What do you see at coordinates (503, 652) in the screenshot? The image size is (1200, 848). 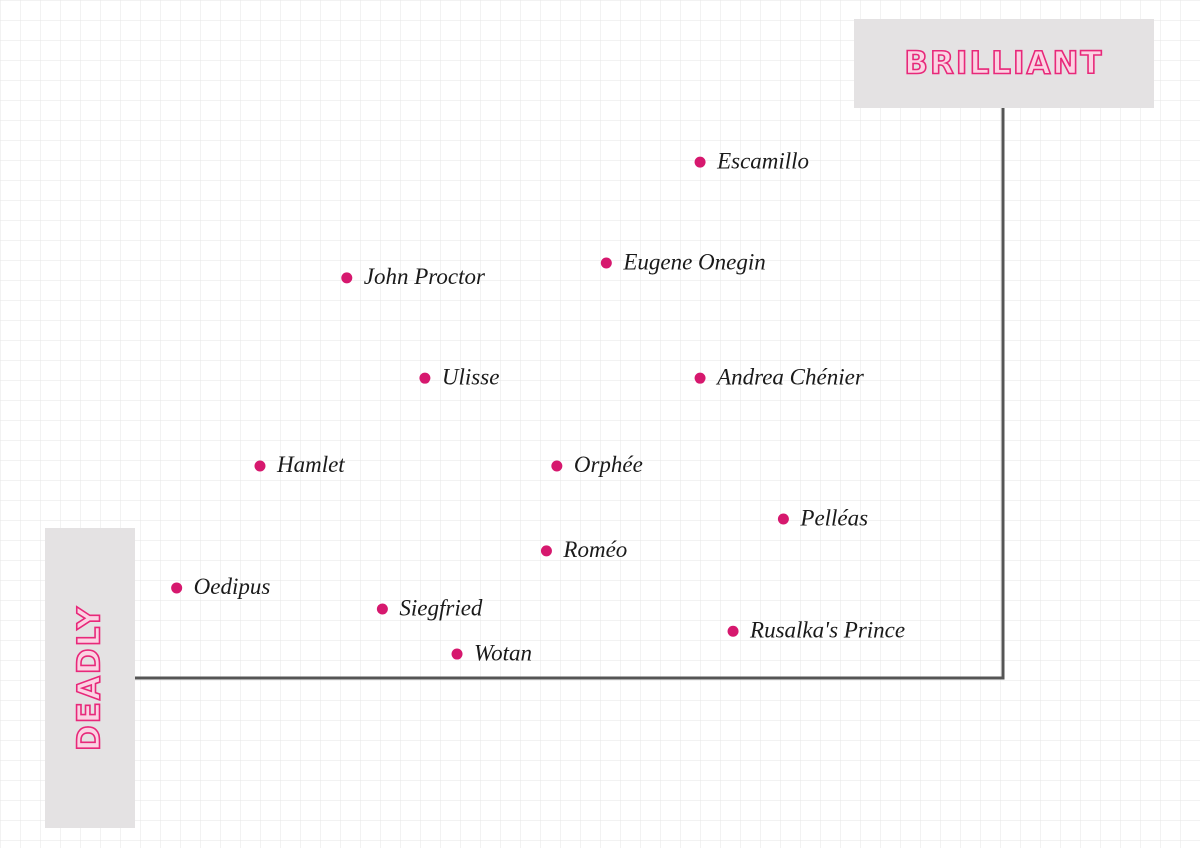 I see `point-label: Wotan` at bounding box center [503, 652].